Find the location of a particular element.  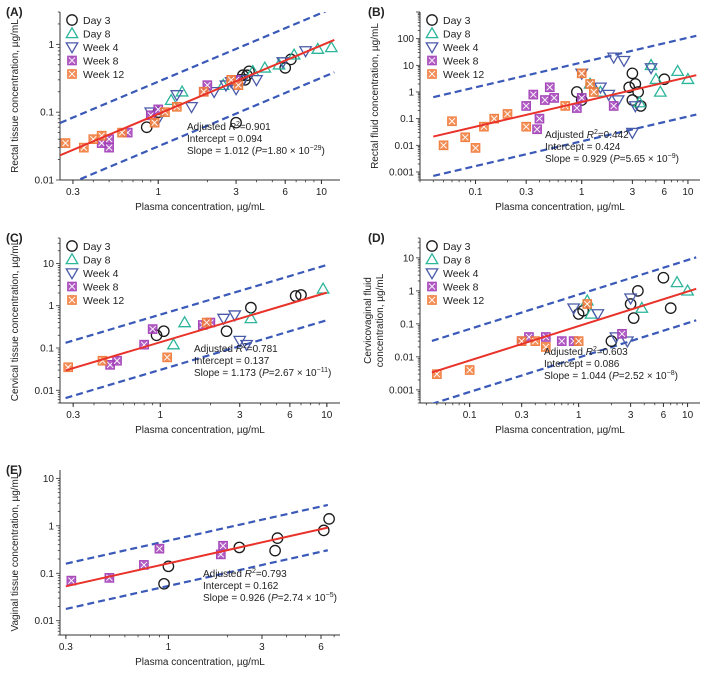

x-tick-label: 10 is located at coordinates (327, 415).